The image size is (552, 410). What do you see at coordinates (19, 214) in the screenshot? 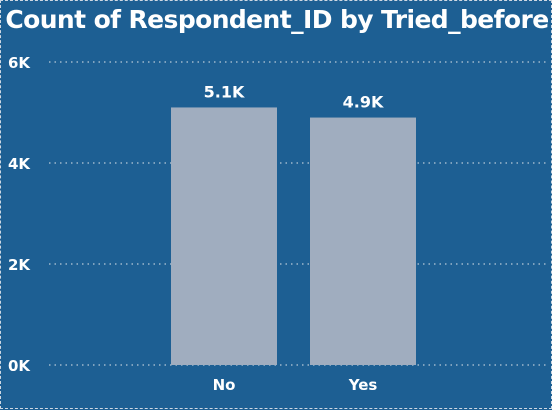
I see `y-tick-labels: 0K 2K 4K 6K` at bounding box center [19, 214].